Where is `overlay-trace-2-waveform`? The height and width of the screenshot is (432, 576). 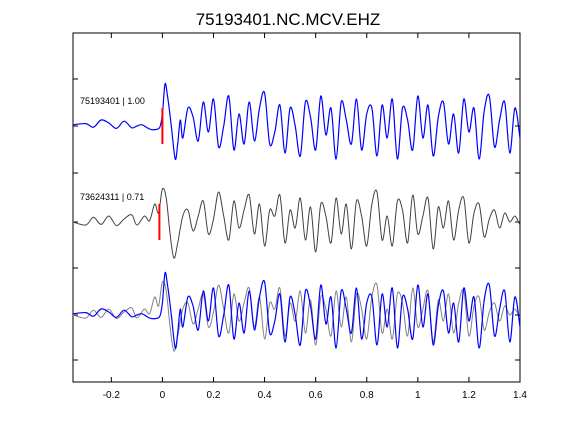 overlay-trace-2-waveform is located at coordinates (296, 316).